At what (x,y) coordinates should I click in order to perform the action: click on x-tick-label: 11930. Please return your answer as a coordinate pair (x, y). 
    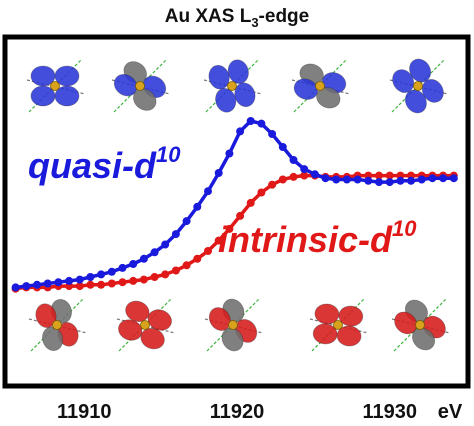
    Looking at the image, I should click on (389, 412).